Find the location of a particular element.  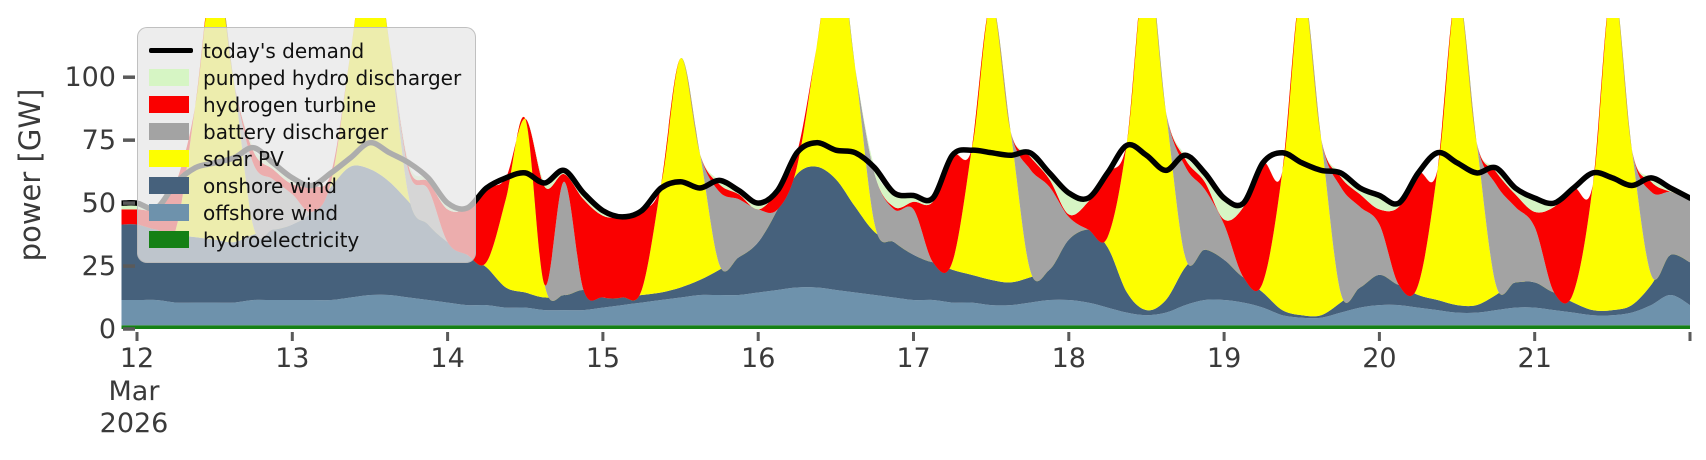

legend-item-today-s-demand: today's demand is located at coordinates (305, 50).